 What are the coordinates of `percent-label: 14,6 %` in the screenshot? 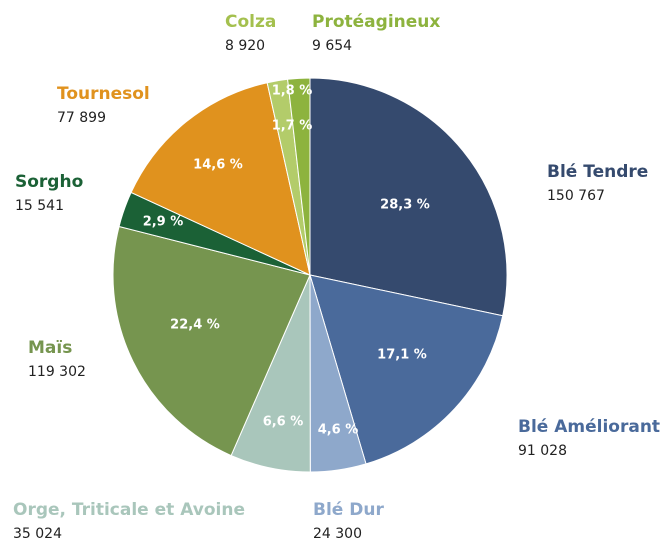 It's located at (218, 165).